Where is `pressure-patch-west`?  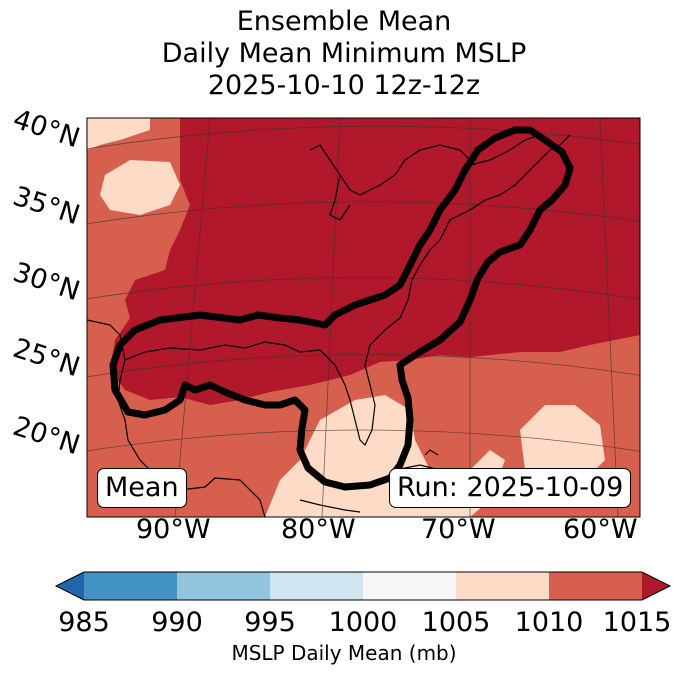 pressure-patch-west is located at coordinates (140, 187).